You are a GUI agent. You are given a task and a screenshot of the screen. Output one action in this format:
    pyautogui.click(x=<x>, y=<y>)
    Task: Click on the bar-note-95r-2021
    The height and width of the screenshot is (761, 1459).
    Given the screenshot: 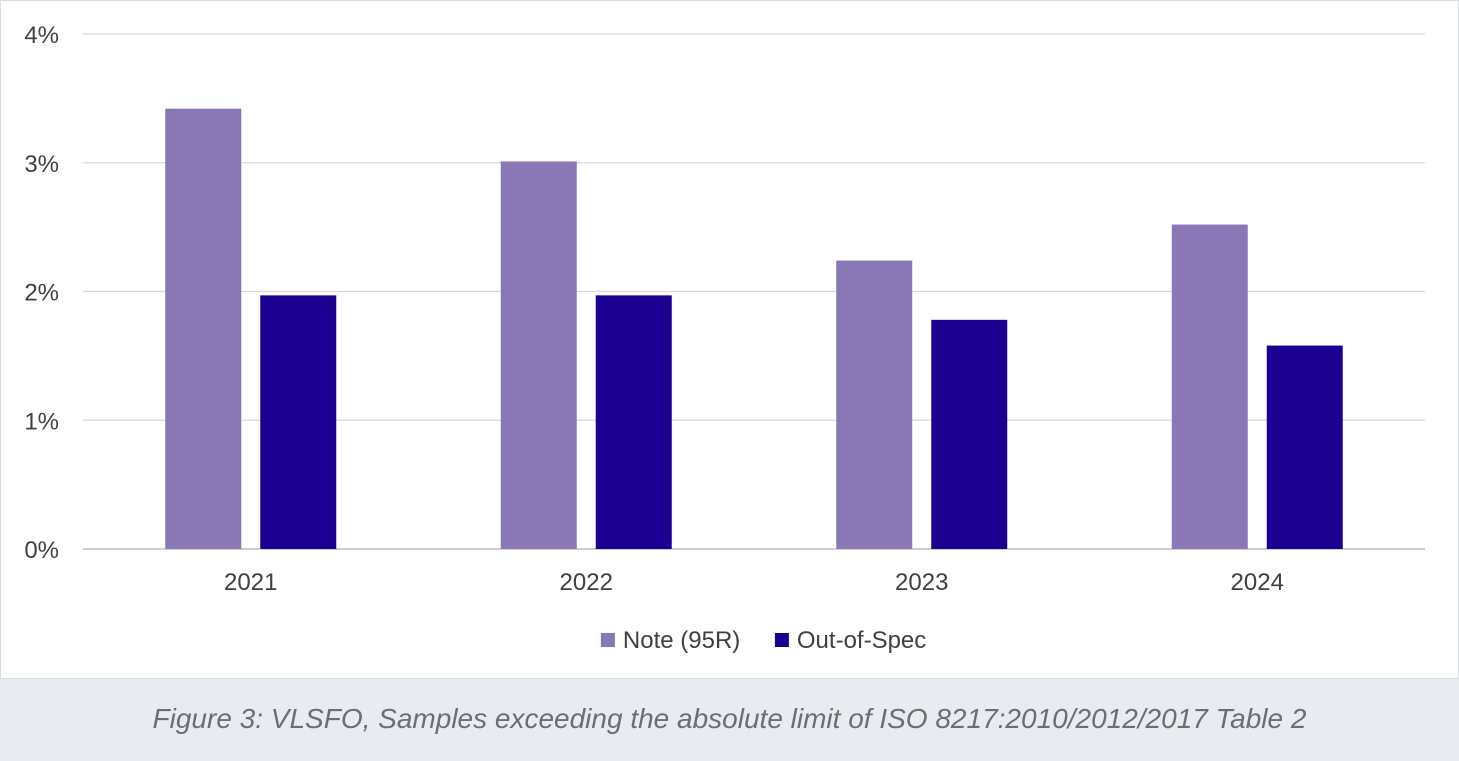 What is the action you would take?
    pyautogui.click(x=203, y=329)
    